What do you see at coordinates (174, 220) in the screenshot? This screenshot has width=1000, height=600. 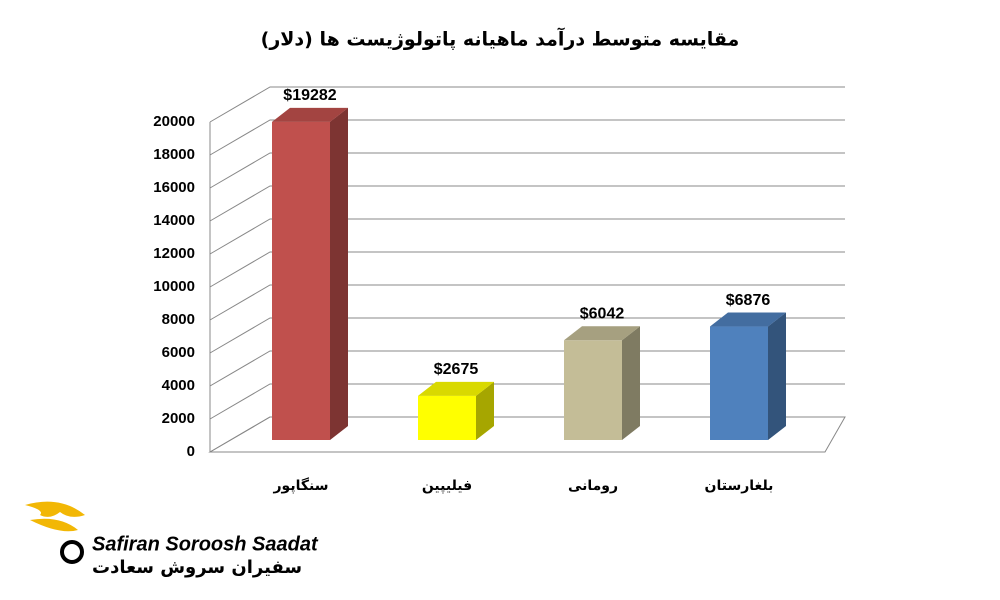 I see `y-tick-label: 14000` at bounding box center [174, 220].